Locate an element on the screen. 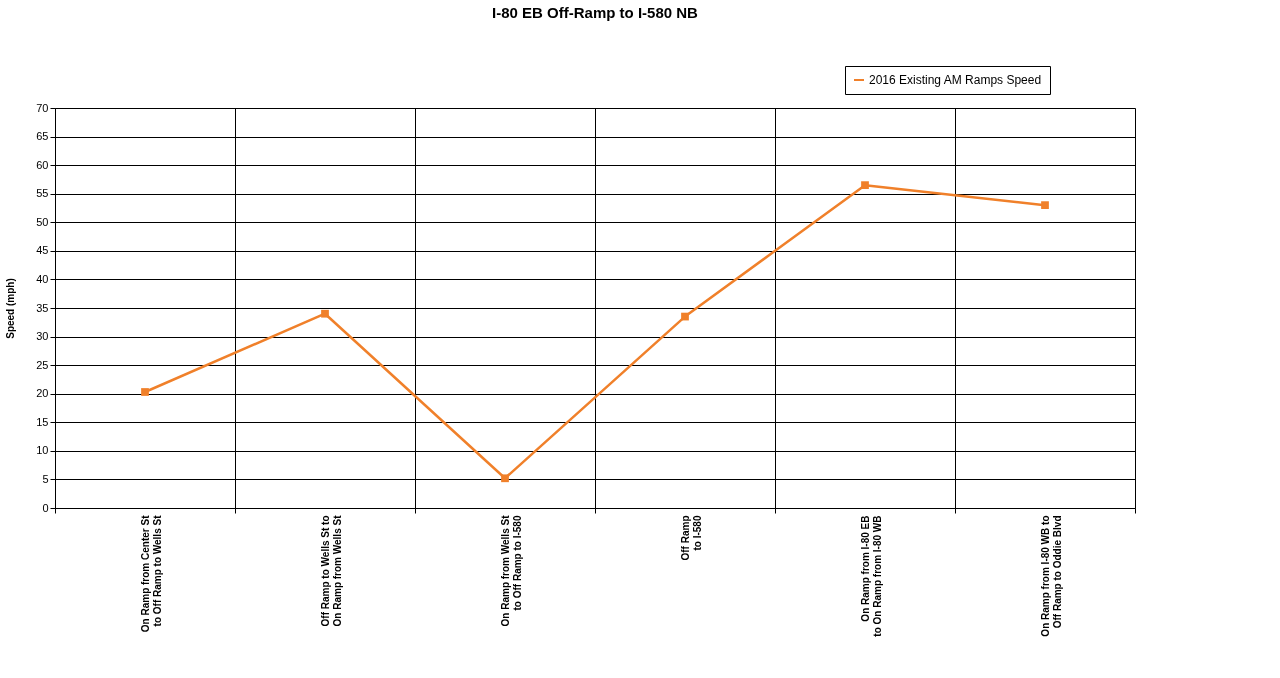 Image resolution: width=1280 pixels, height=678 pixels. y-tick-label: 55 is located at coordinates (42, 193).